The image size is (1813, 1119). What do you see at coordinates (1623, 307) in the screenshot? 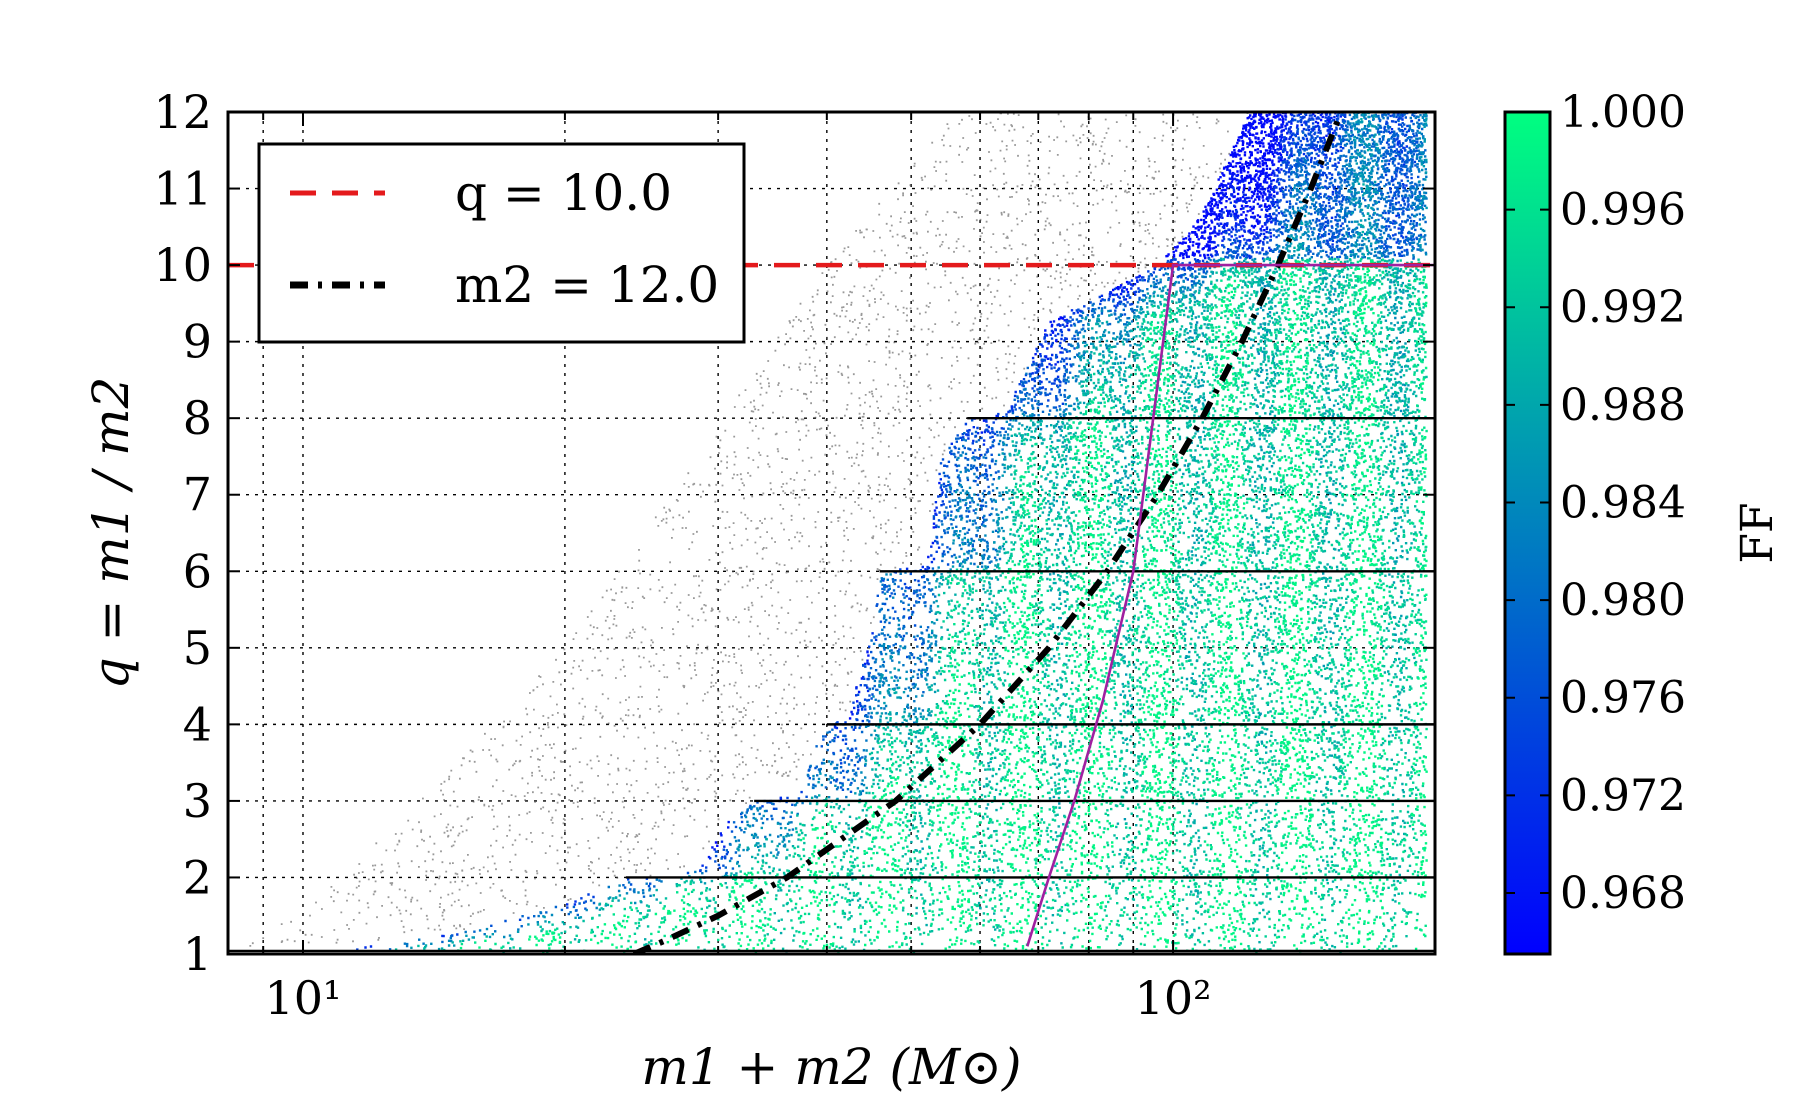
I see `colorbar-tick-label: 0.992` at bounding box center [1623, 307].